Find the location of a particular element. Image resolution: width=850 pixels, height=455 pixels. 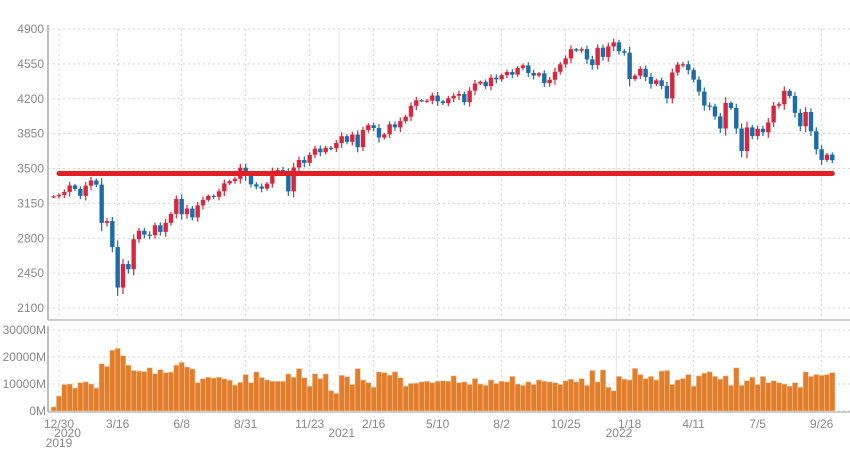

price-tick-label: 3850 is located at coordinates (30, 134).